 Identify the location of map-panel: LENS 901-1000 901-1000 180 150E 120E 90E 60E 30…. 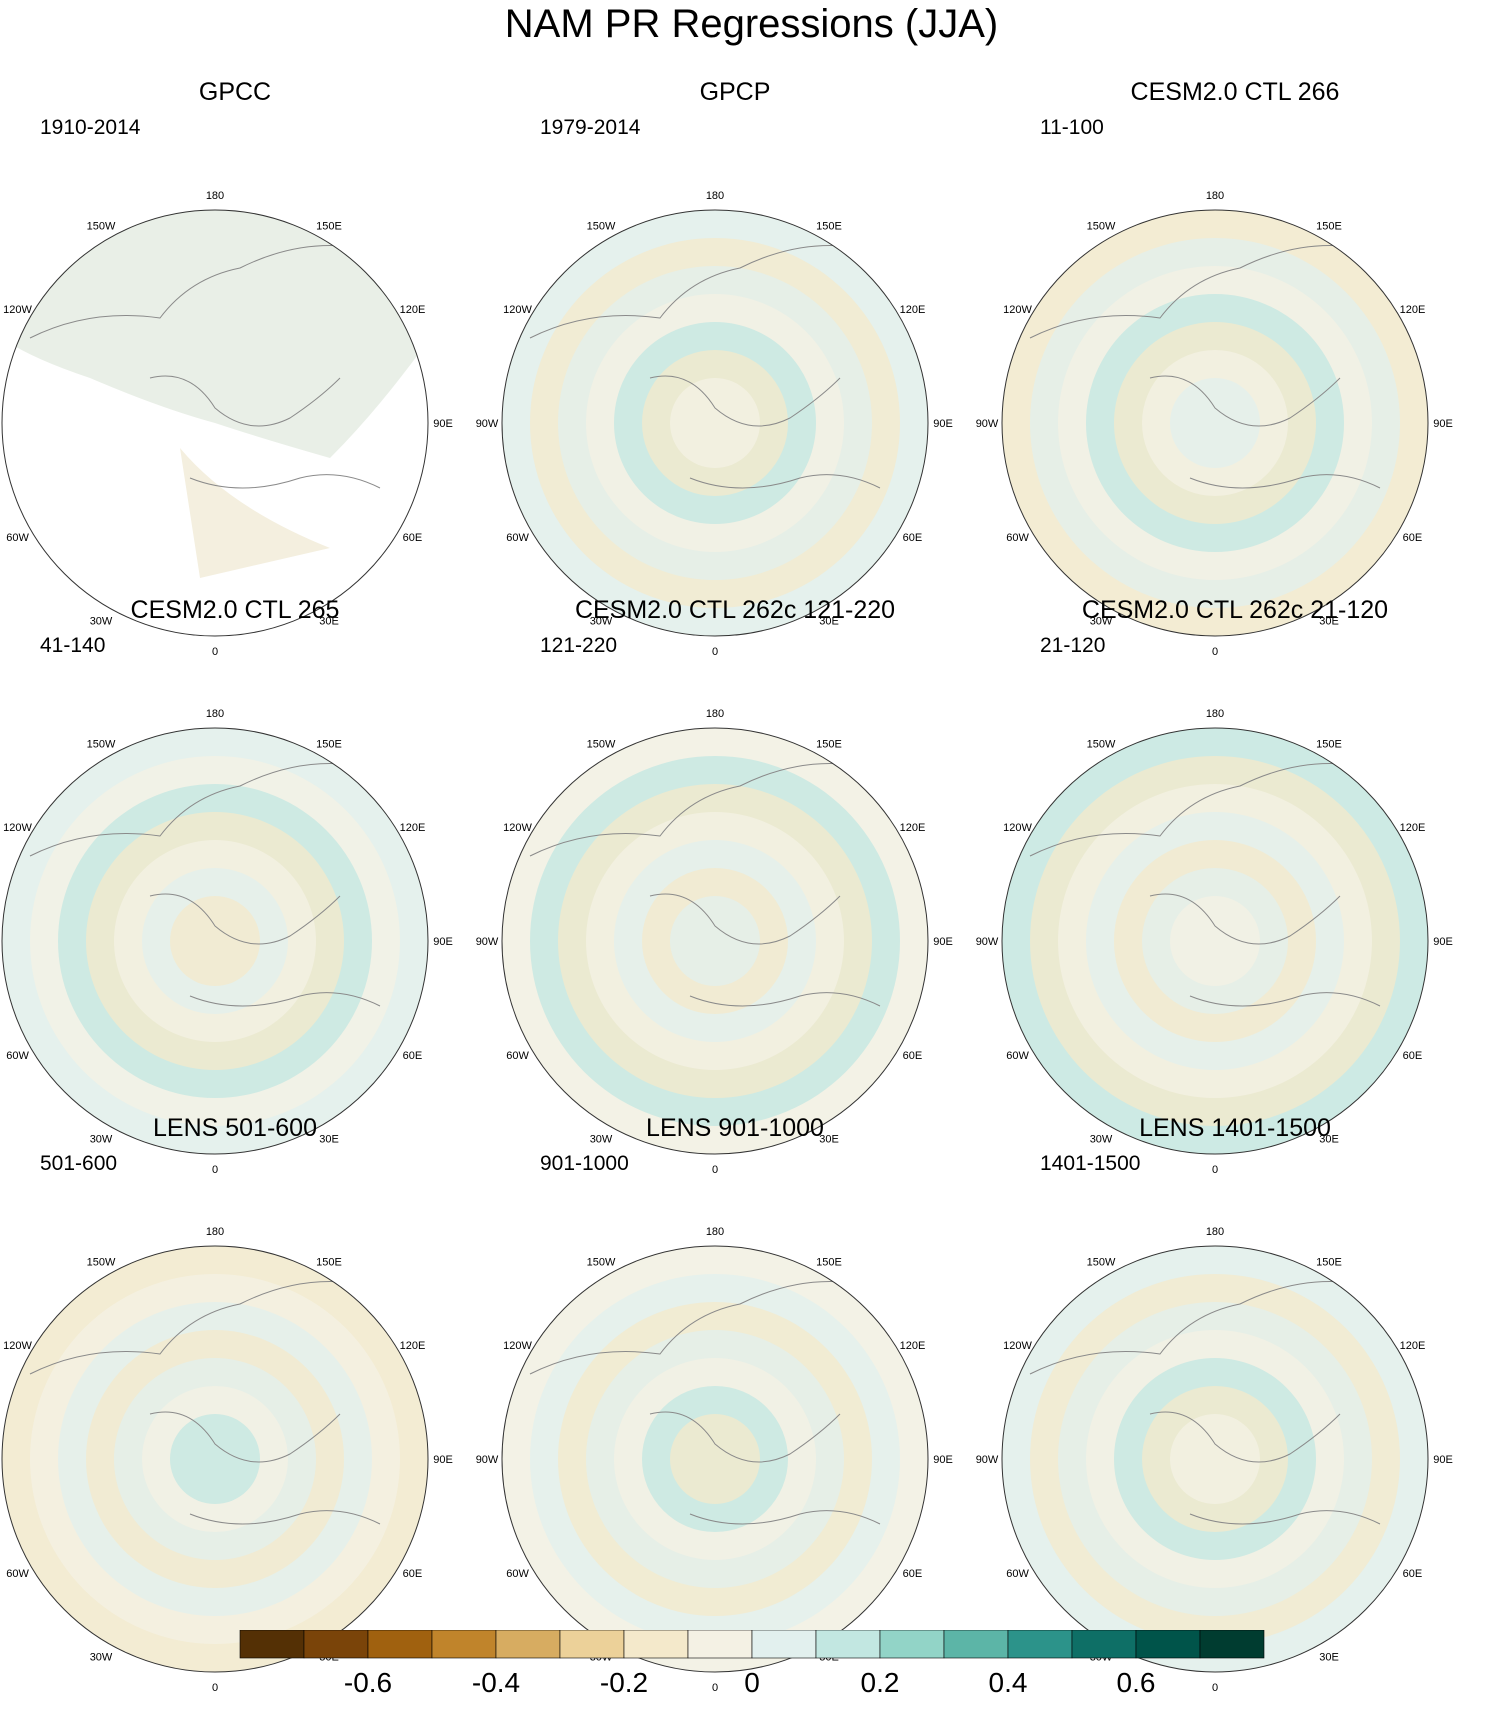
(723, 1404).